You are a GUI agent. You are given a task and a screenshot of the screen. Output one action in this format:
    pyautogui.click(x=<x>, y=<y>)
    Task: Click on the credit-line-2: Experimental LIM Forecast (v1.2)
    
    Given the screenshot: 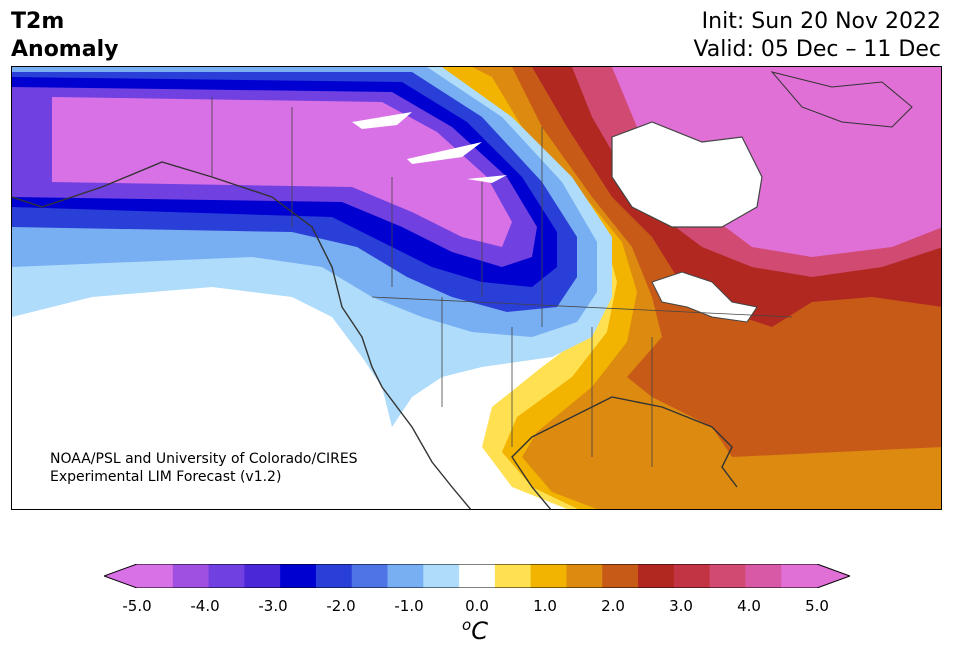 What is the action you would take?
    pyautogui.click(x=166, y=477)
    